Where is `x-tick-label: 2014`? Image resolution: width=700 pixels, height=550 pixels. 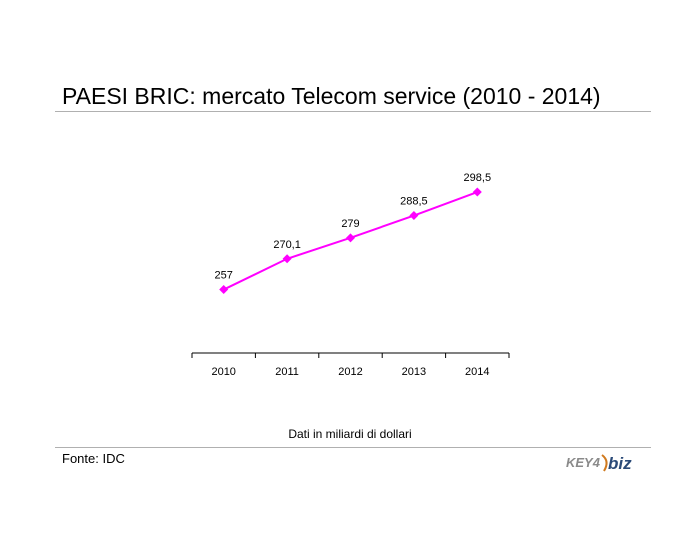 x-tick-label: 2014 is located at coordinates (477, 372).